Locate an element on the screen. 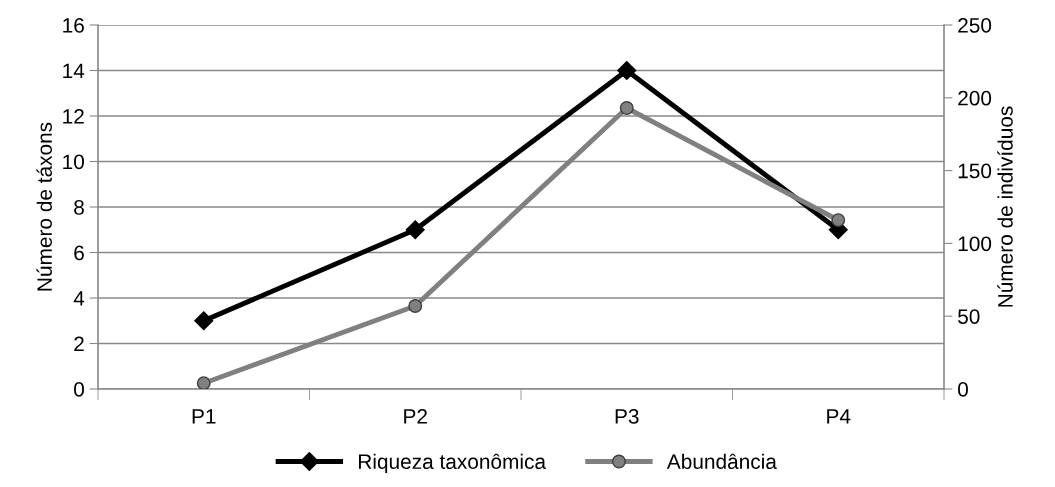  x-tick-label: P1 is located at coordinates (204, 416).